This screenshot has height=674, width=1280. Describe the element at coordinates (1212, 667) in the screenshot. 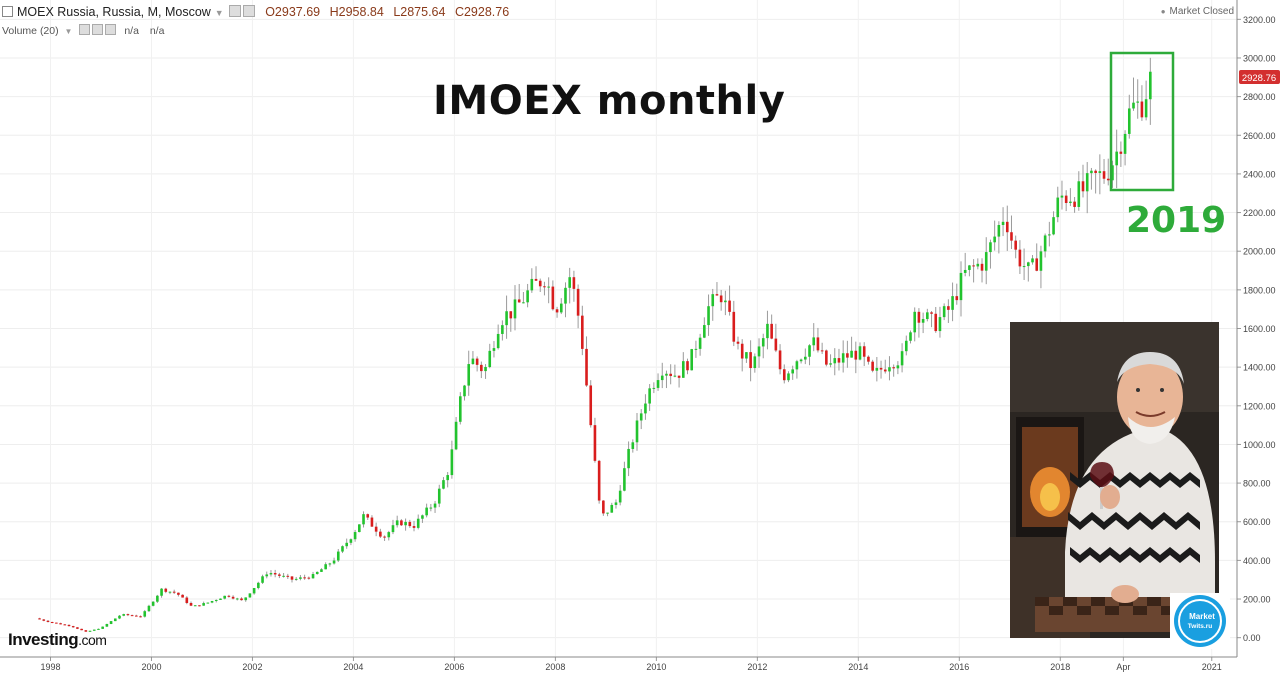

I see `x-tick-label: 2021` at that location.